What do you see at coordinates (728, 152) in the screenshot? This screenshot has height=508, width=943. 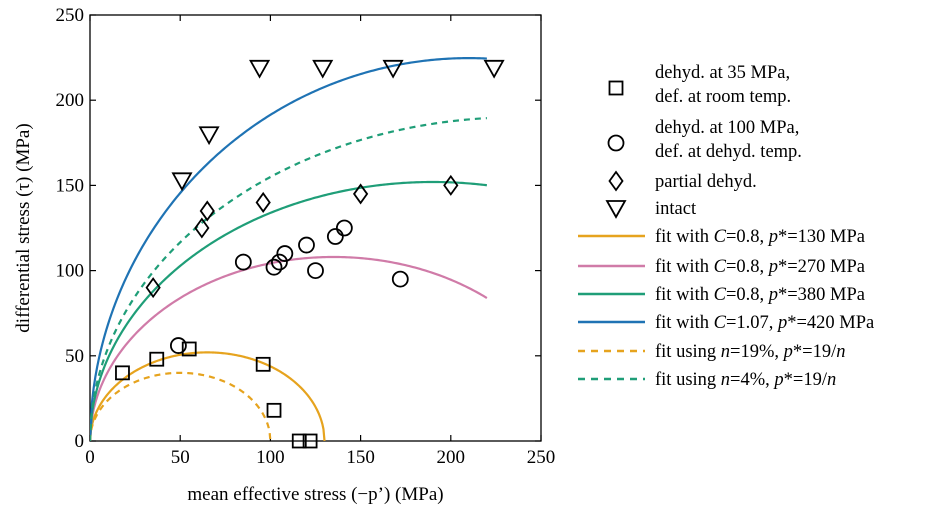 I see `legend-label-line2: def. at dehyd. temp.` at bounding box center [728, 152].